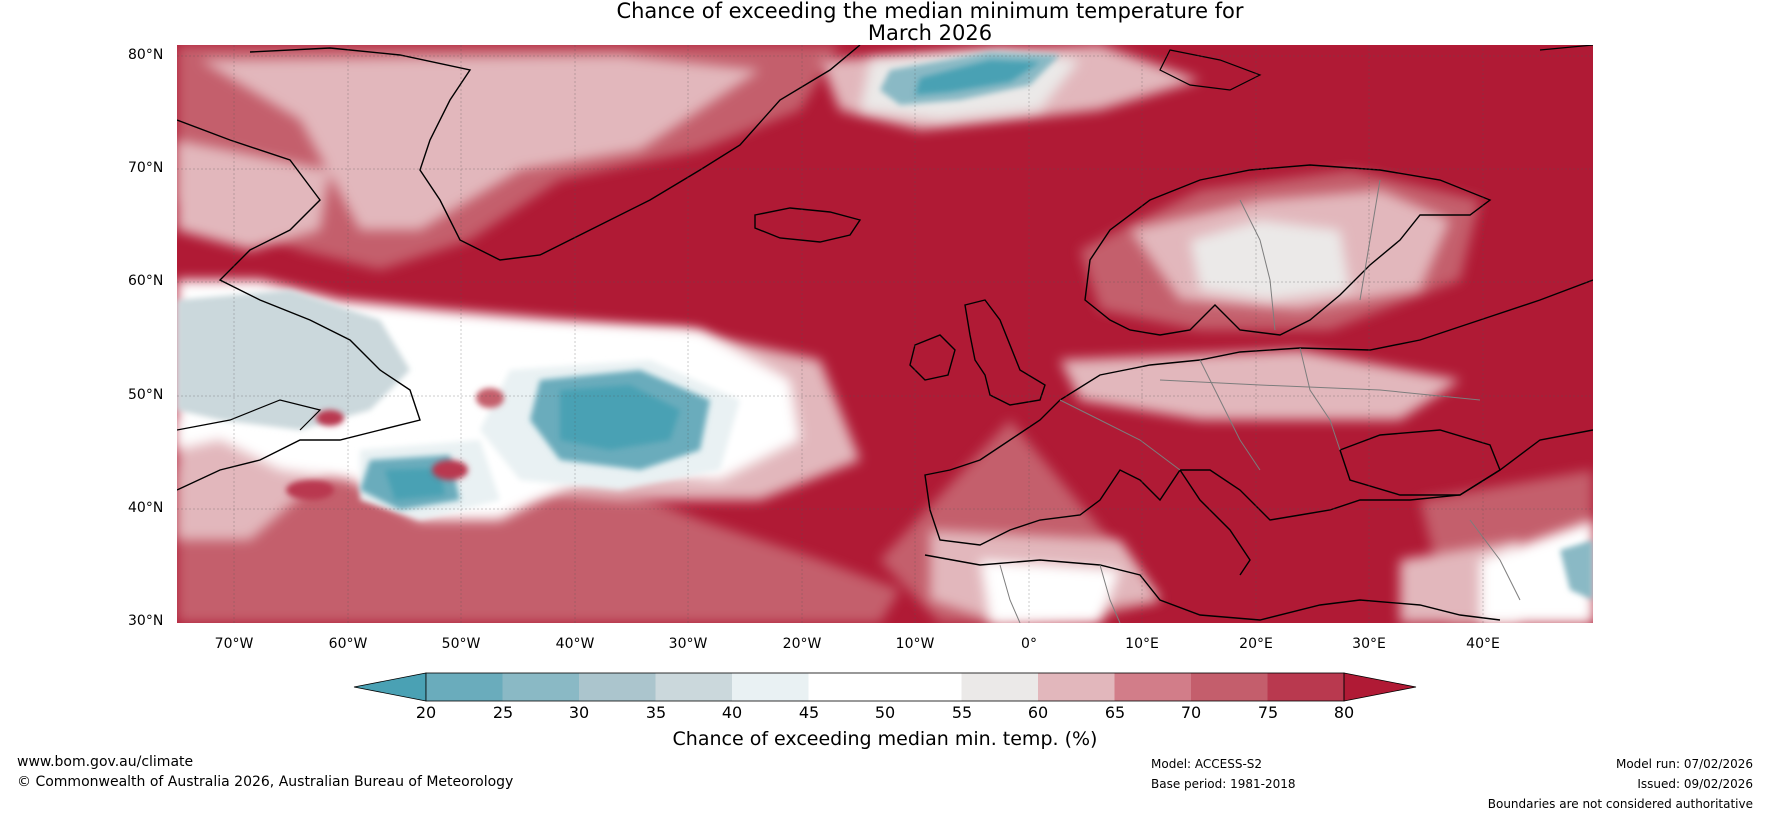 Image resolution: width=1770 pixels, height=816 pixels. Describe the element at coordinates (146, 168) in the screenshot. I see `lat-label-70n: 70°N` at that location.